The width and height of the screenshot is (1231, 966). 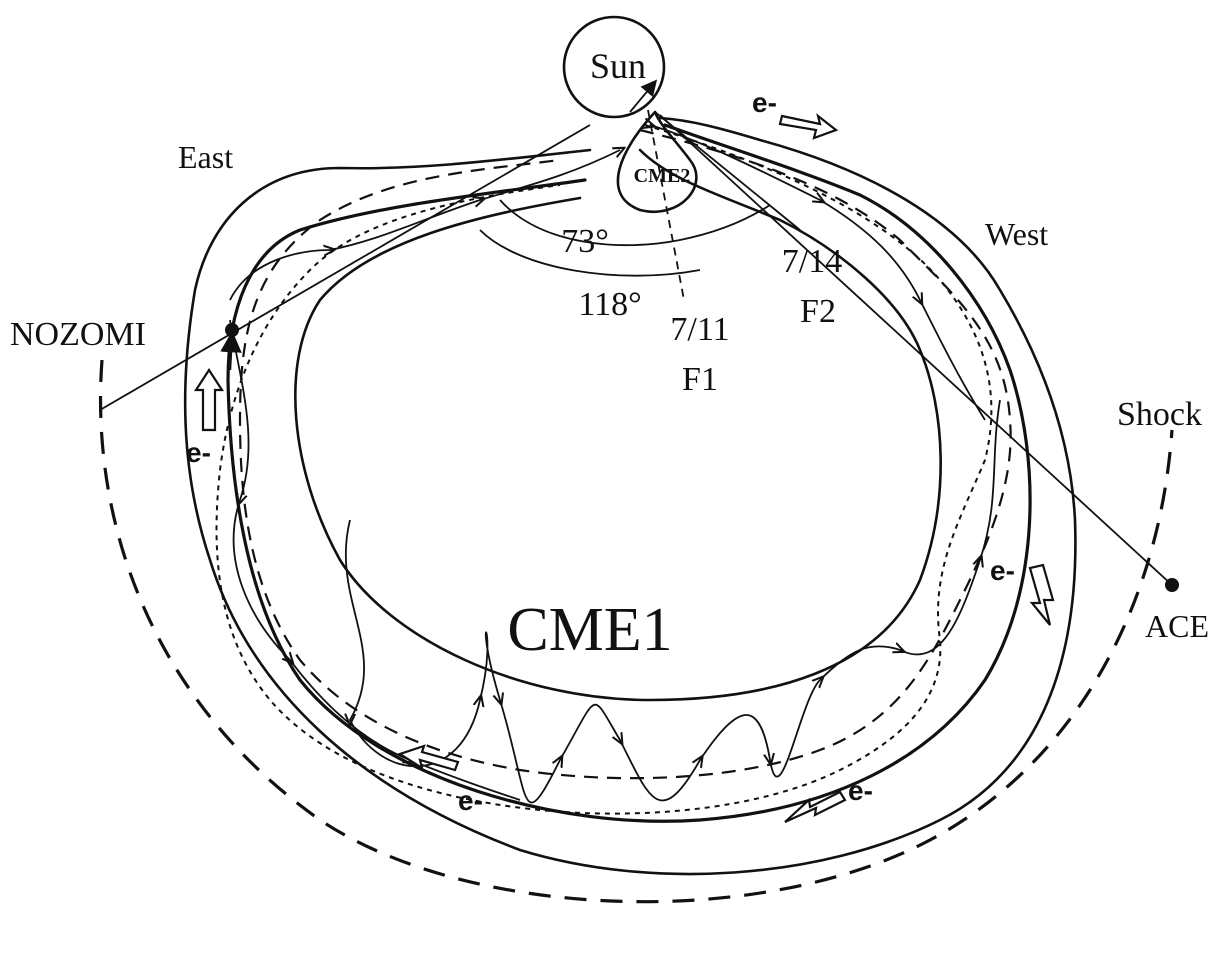 I want to click on ace-spacecraft, so click(x=1172, y=585).